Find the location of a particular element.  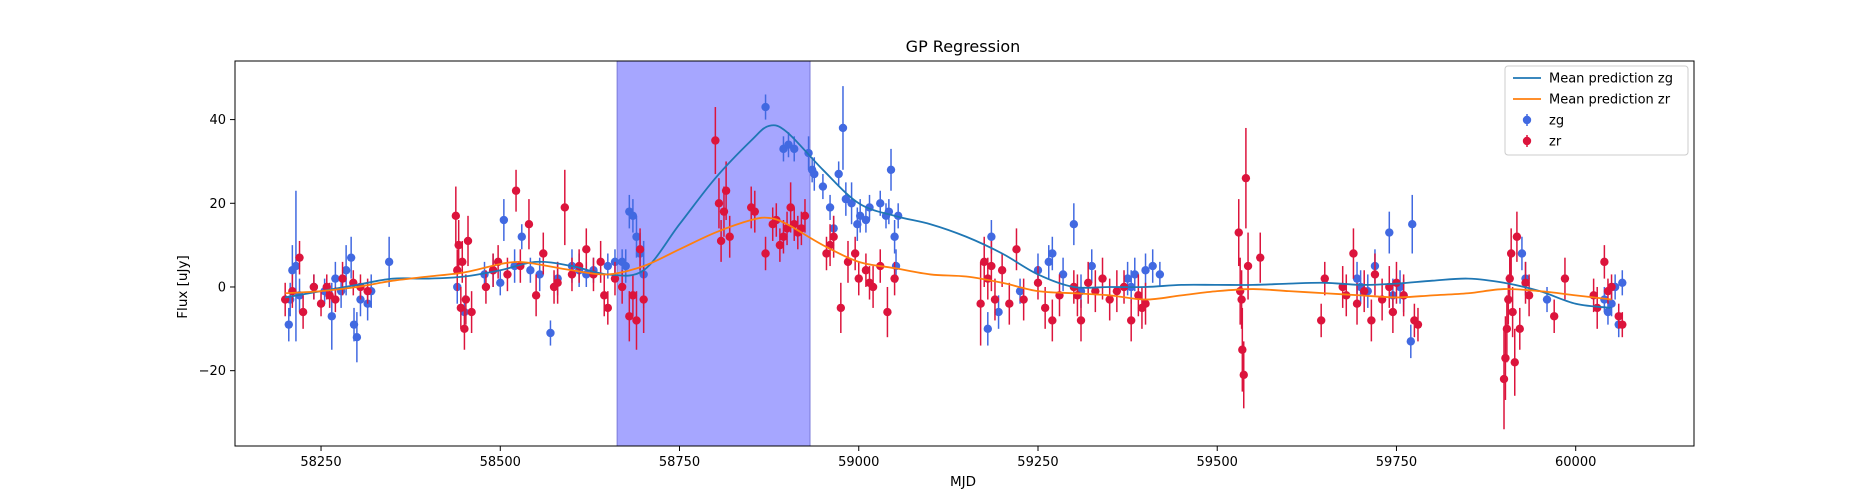

legend-marker-zg is located at coordinates (1527, 120).